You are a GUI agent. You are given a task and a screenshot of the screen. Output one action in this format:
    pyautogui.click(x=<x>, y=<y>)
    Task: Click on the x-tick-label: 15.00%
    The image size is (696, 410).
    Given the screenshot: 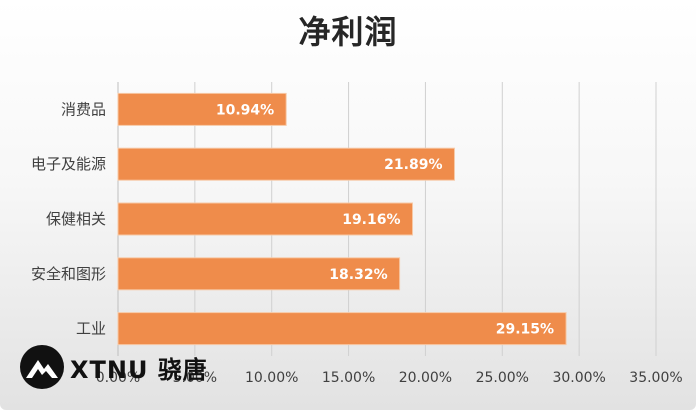 What is the action you would take?
    pyautogui.click(x=348, y=378)
    